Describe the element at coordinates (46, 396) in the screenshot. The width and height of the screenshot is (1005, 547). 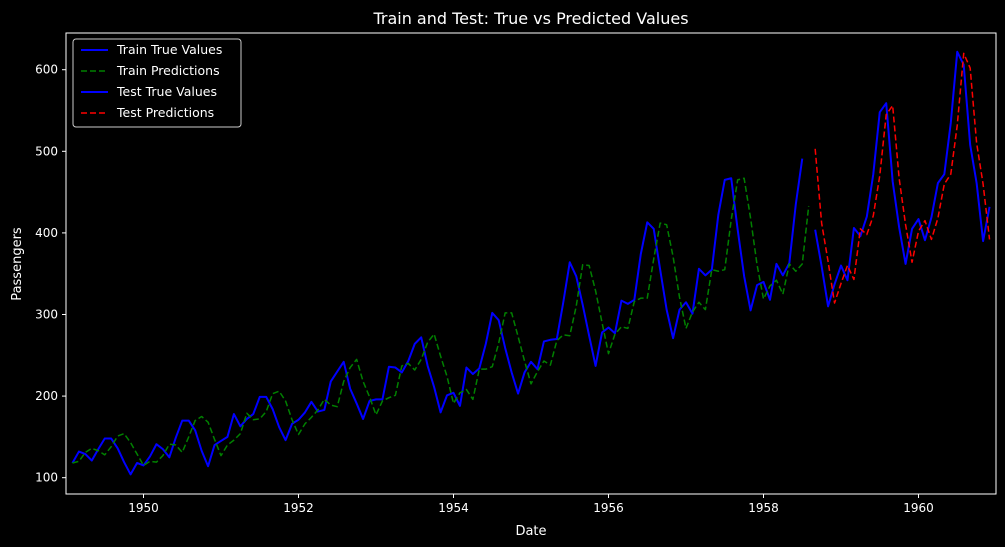
I see `y-tick-label-200: 200` at that location.